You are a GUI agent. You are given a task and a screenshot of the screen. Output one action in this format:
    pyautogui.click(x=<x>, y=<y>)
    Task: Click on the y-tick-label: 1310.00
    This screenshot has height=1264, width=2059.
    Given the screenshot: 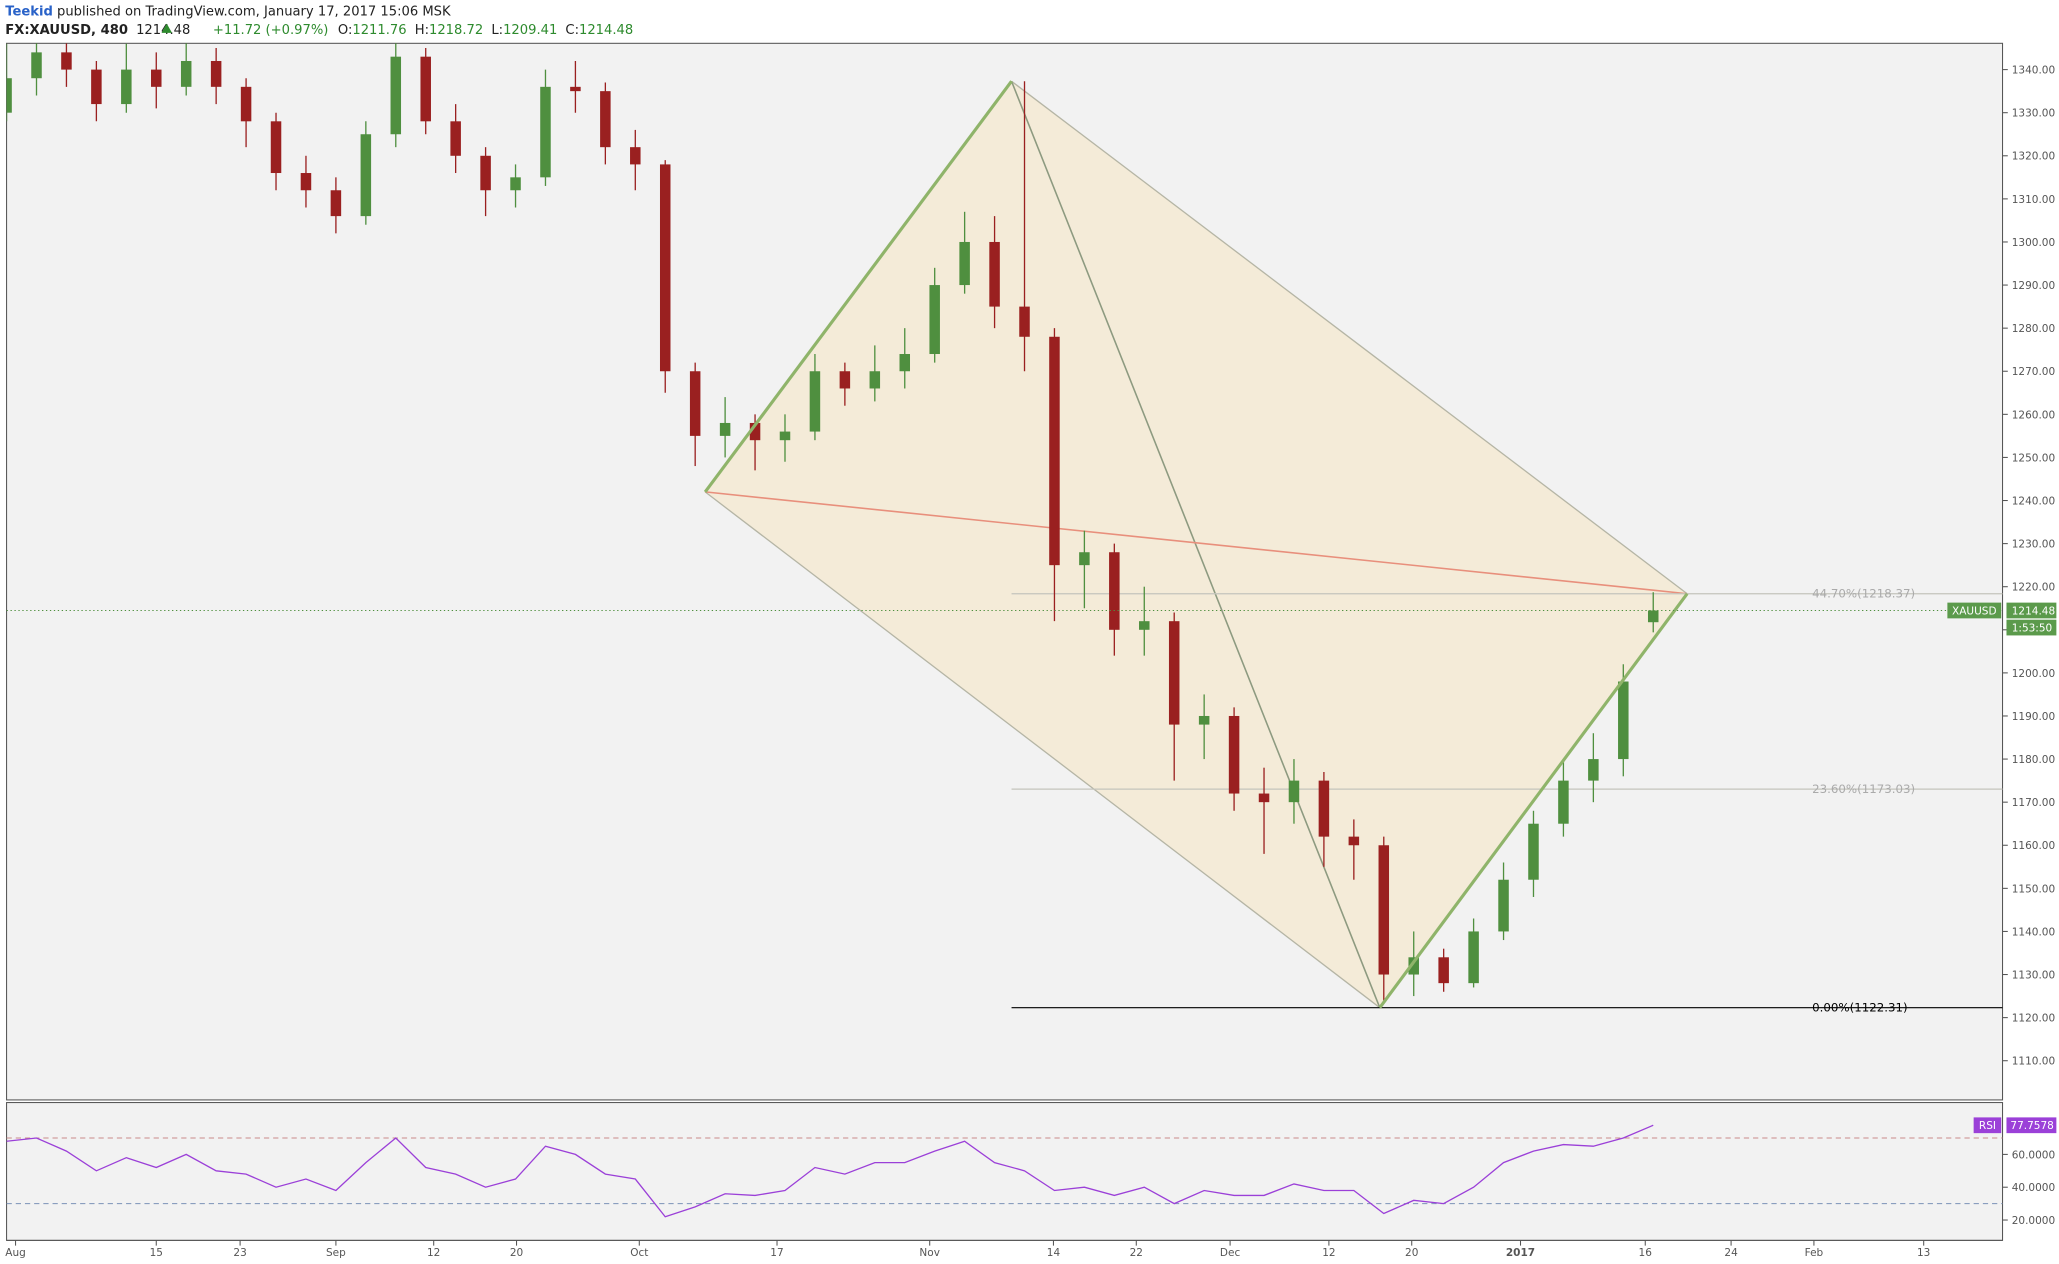 What is the action you would take?
    pyautogui.click(x=2033, y=200)
    